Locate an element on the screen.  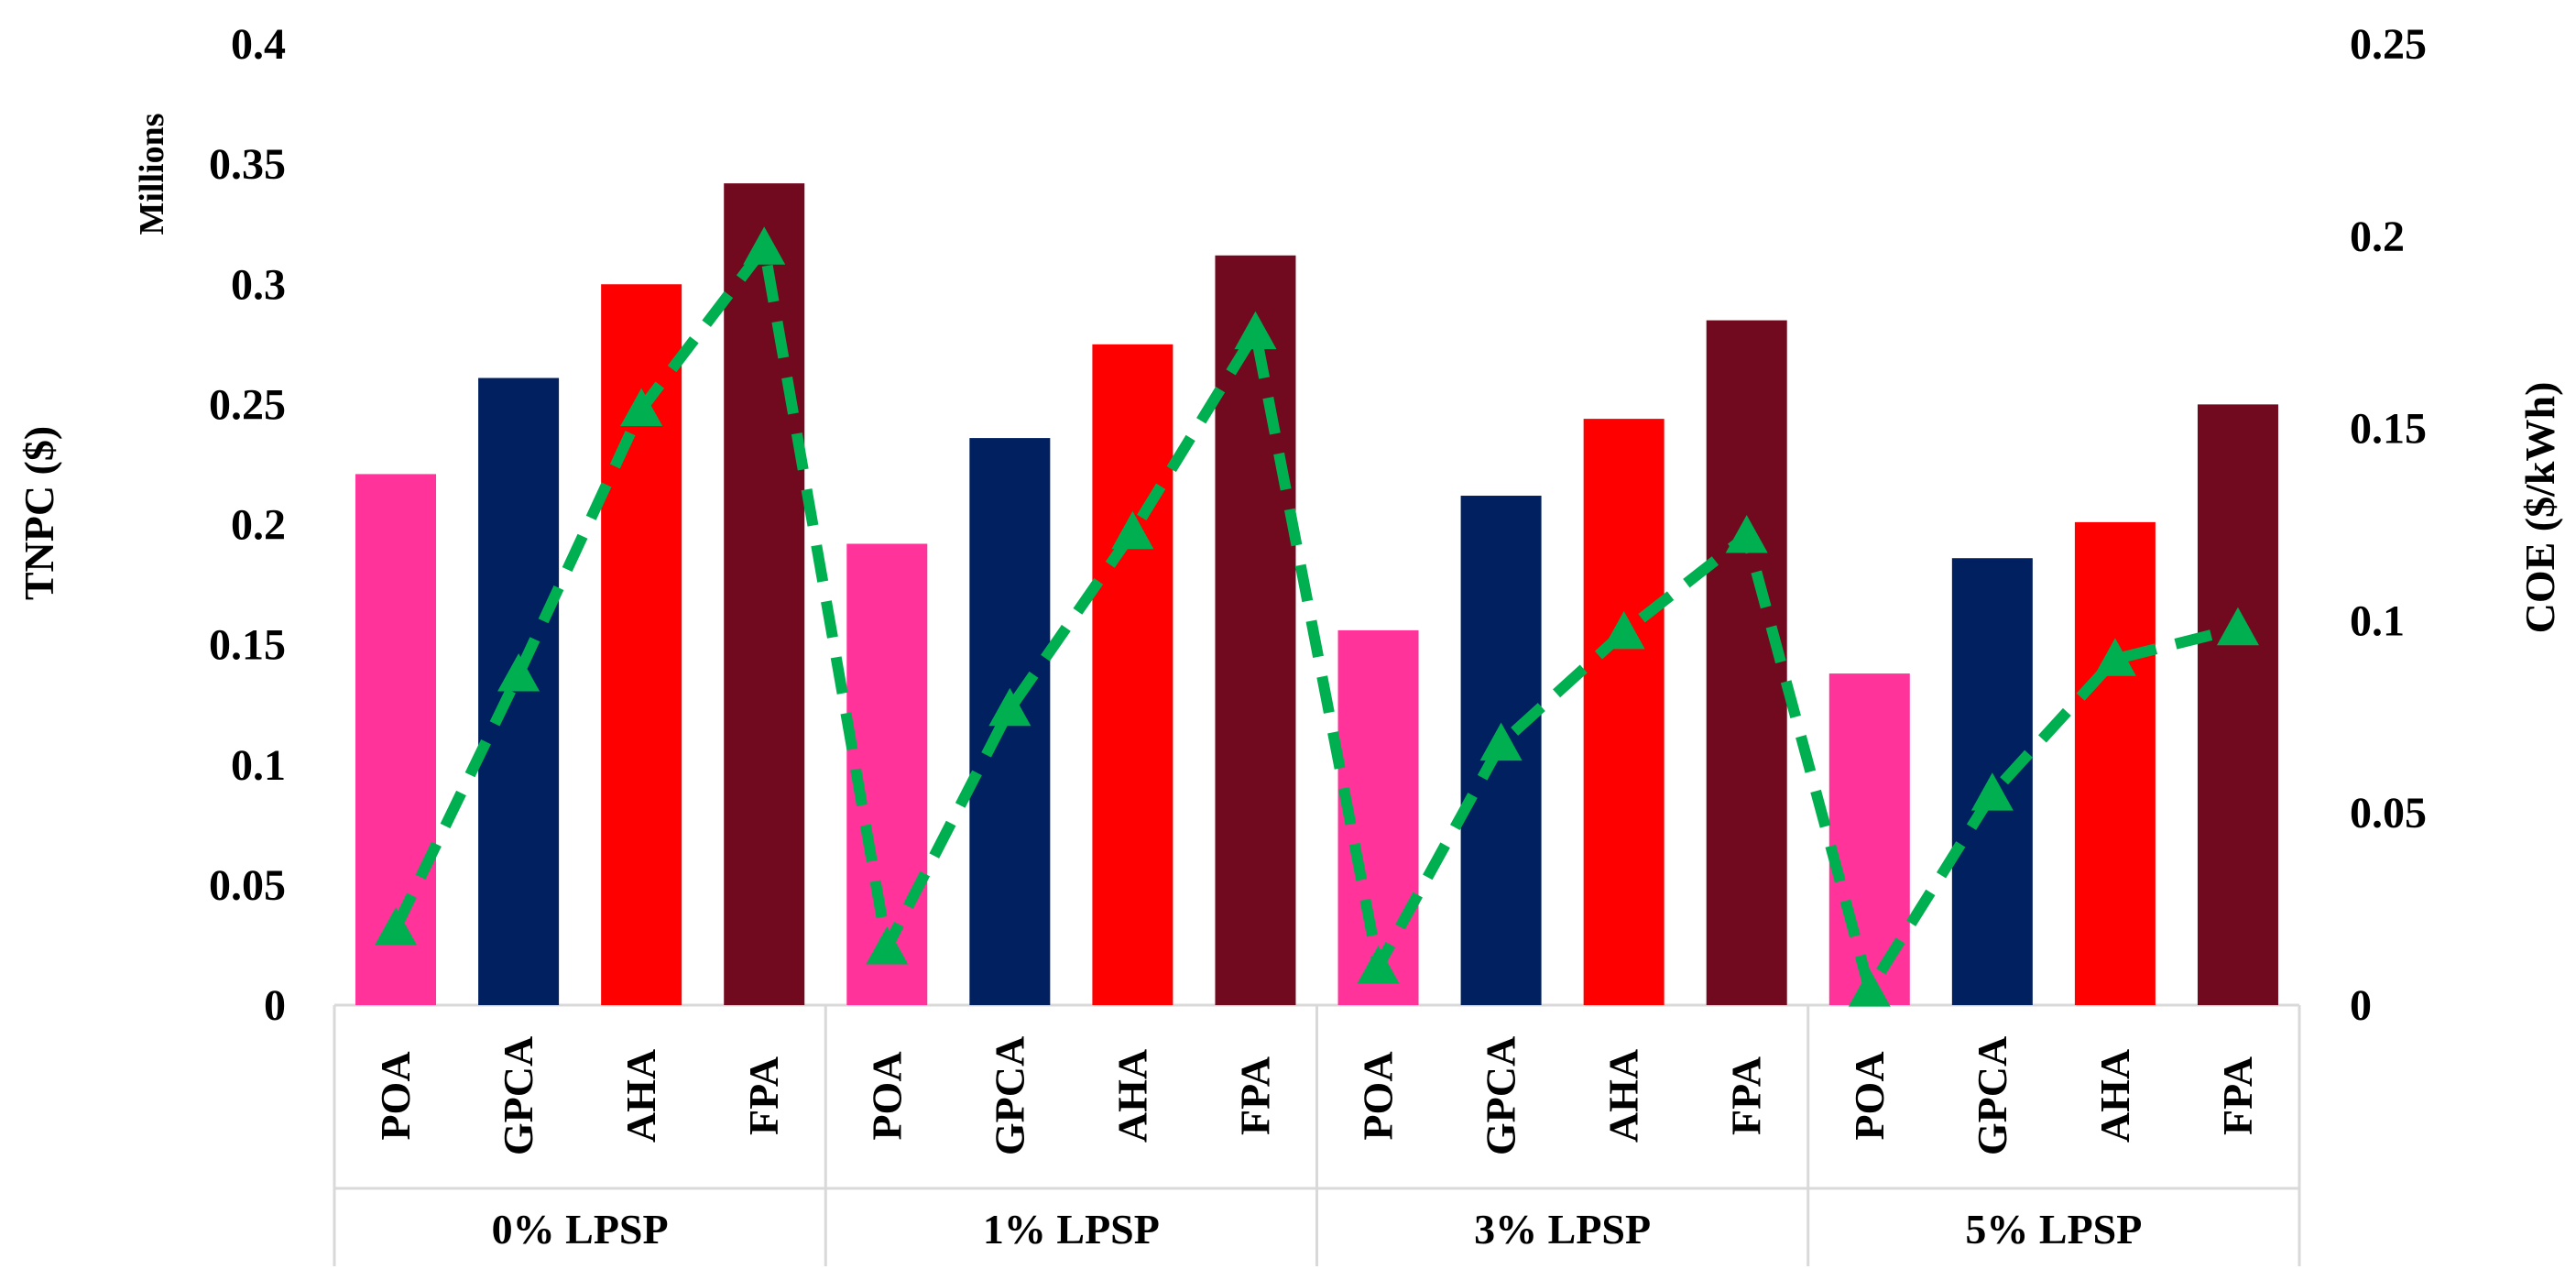
group-label: 5% LPSP is located at coordinates (2054, 1229).